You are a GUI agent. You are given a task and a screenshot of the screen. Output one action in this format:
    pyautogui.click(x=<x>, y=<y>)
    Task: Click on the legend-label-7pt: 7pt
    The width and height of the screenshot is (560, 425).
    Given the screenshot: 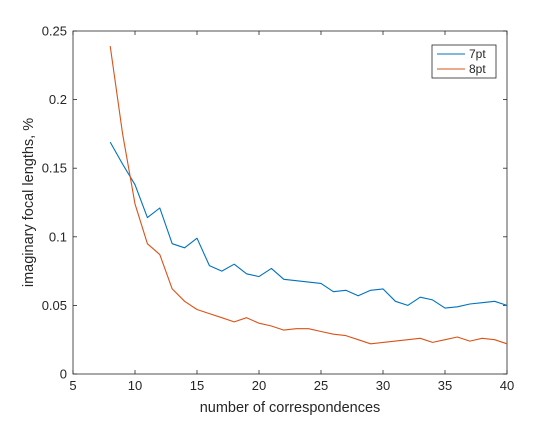 What is the action you would take?
    pyautogui.click(x=477, y=54)
    